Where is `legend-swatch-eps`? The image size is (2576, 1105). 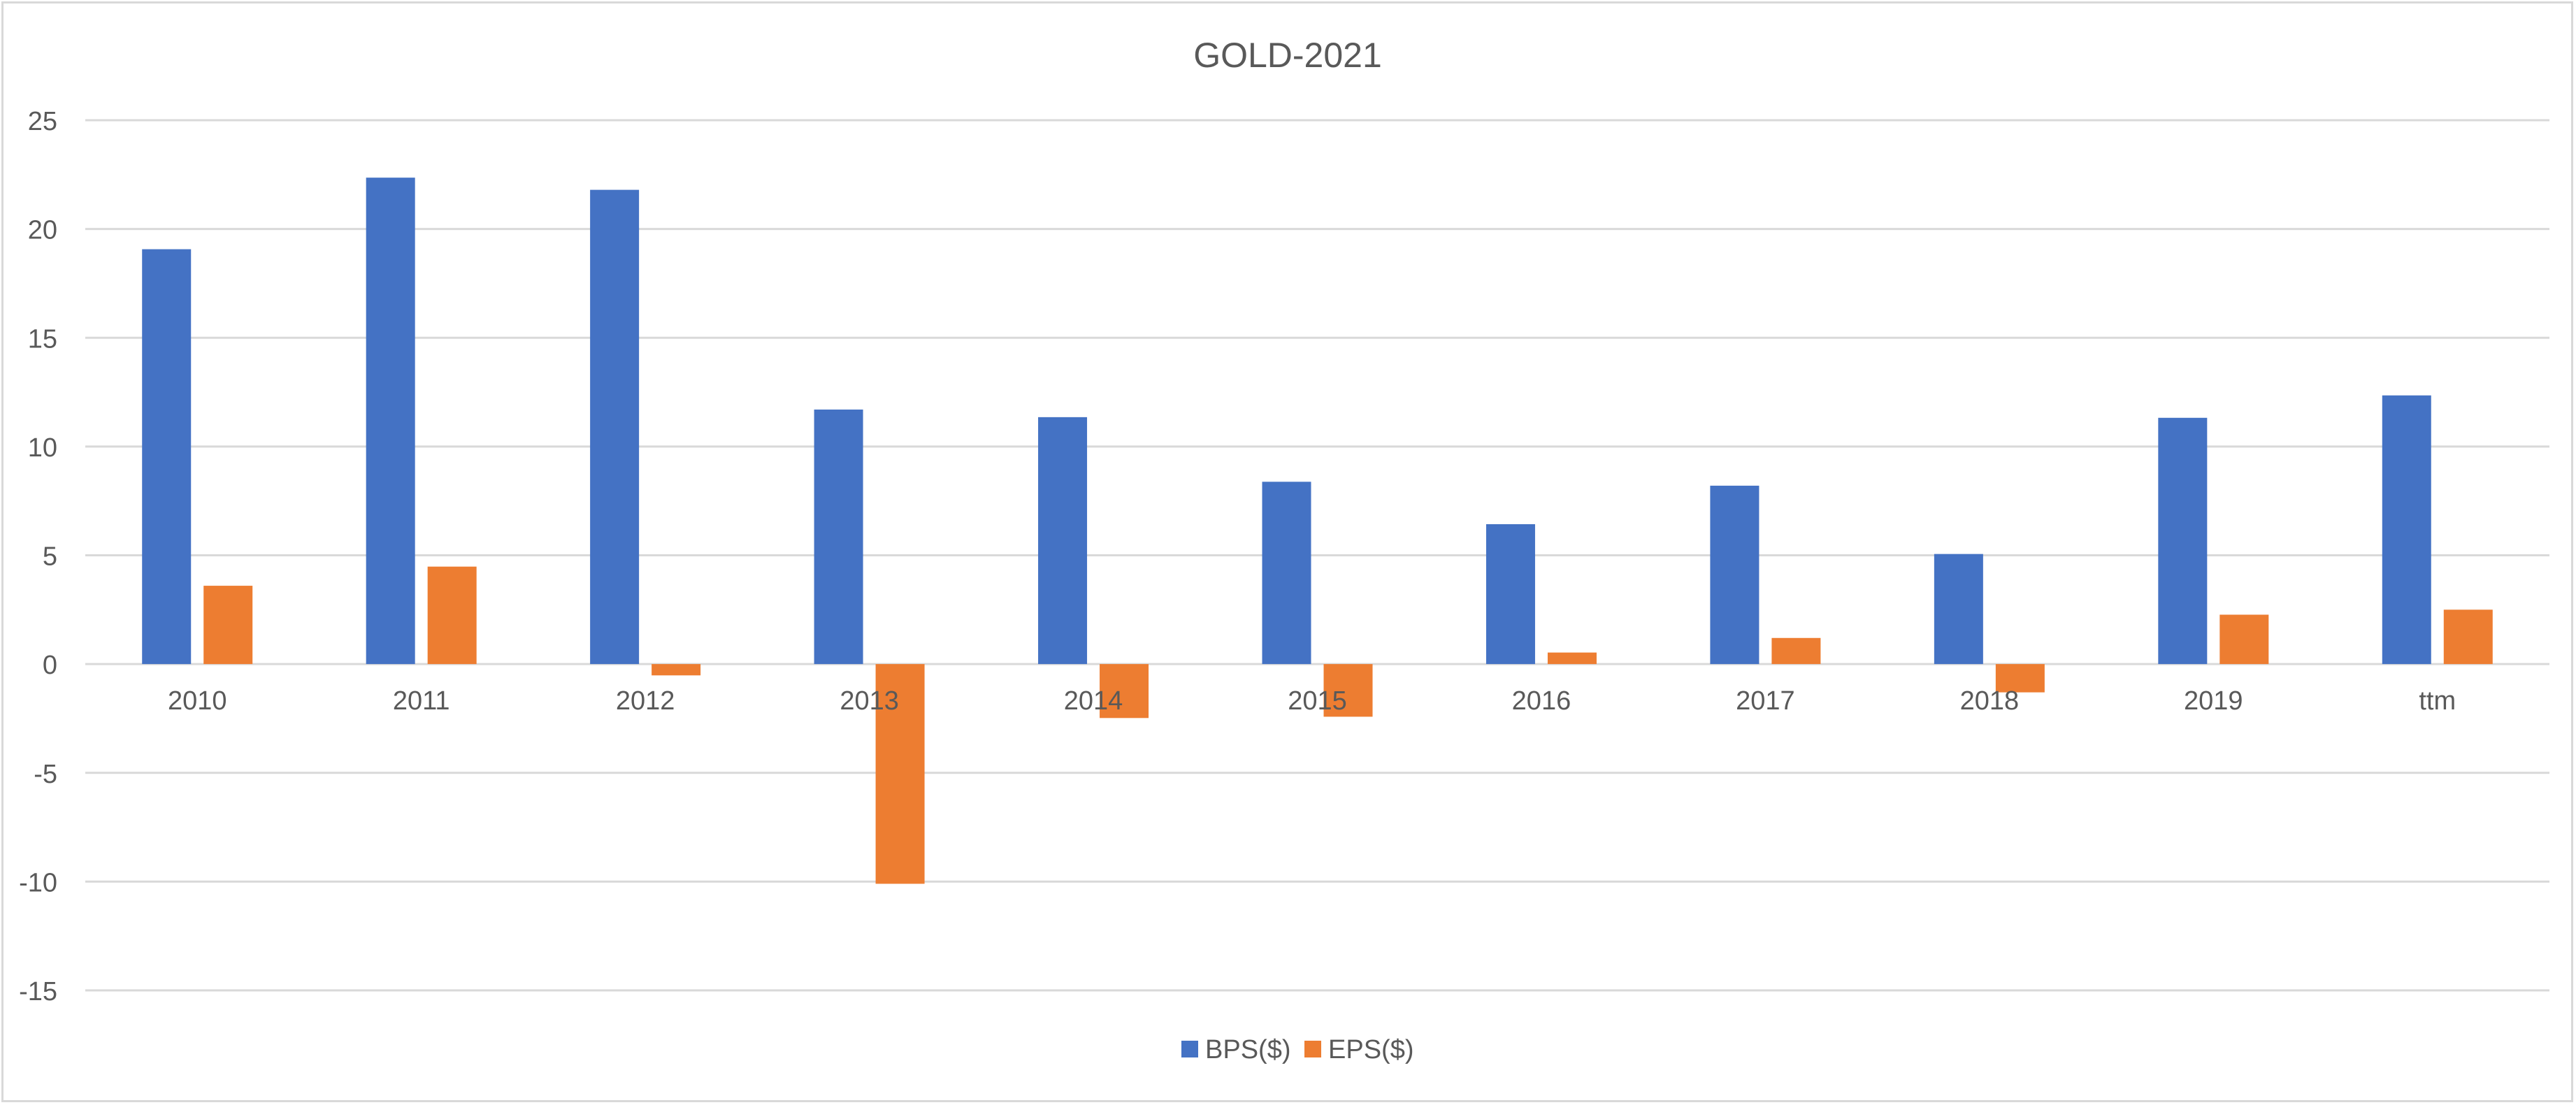
legend-swatch-eps is located at coordinates (1312, 1049).